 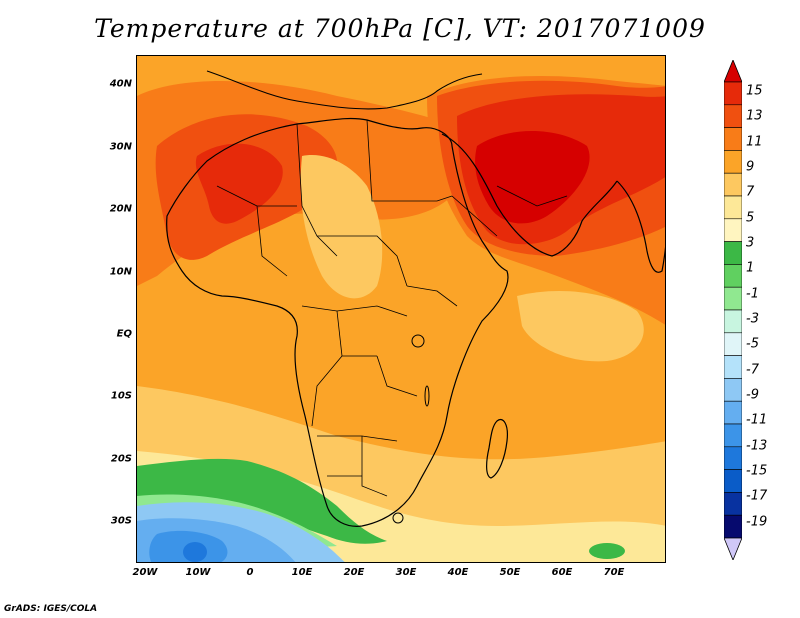 What do you see at coordinates (120, 209) in the screenshot?
I see `lat-label-20n: 20N` at bounding box center [120, 209].